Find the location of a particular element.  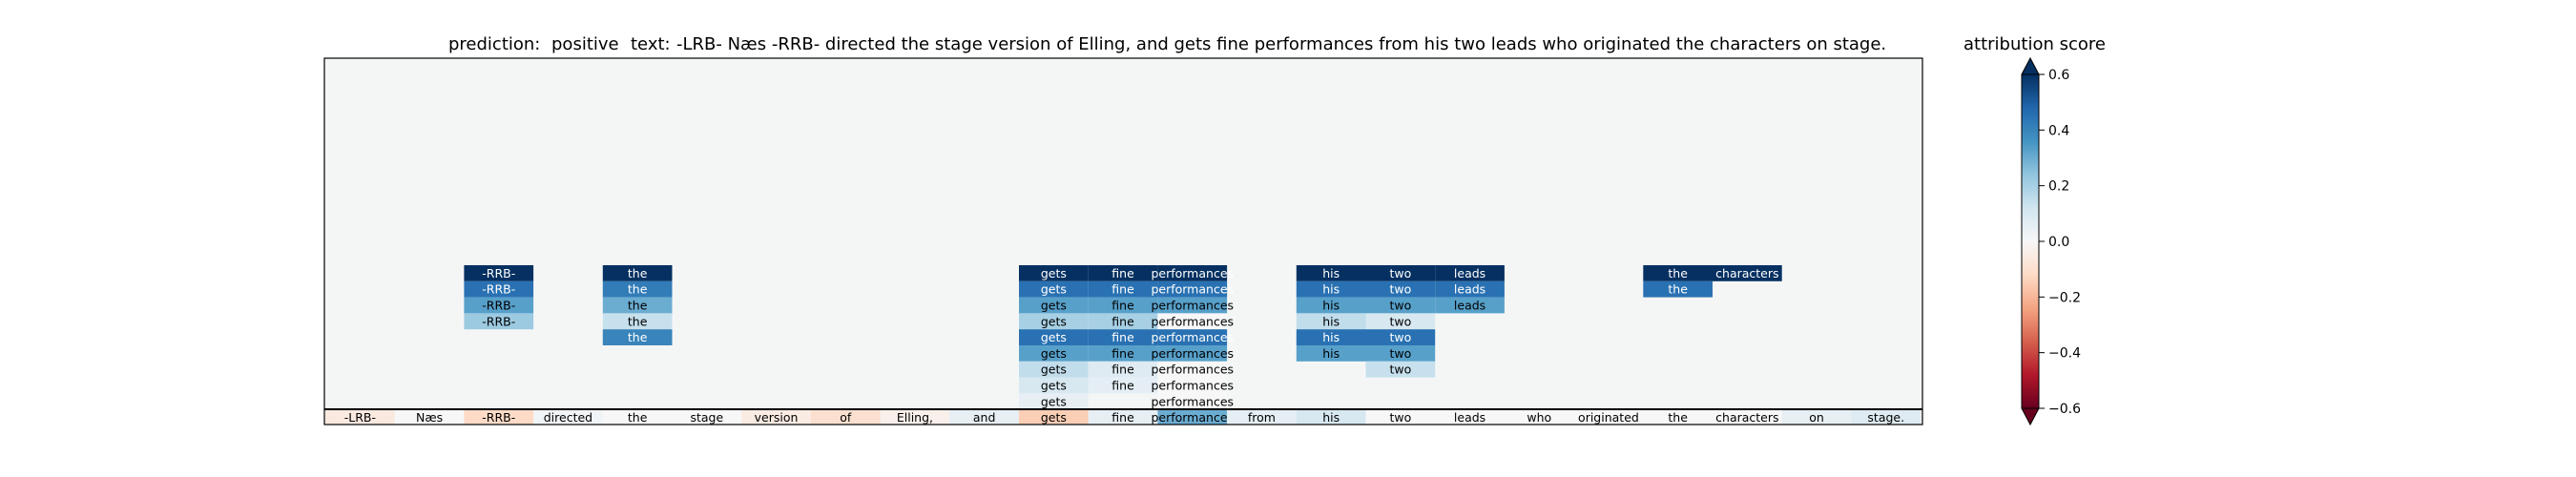

title-text-label: text: is located at coordinates (651, 44).